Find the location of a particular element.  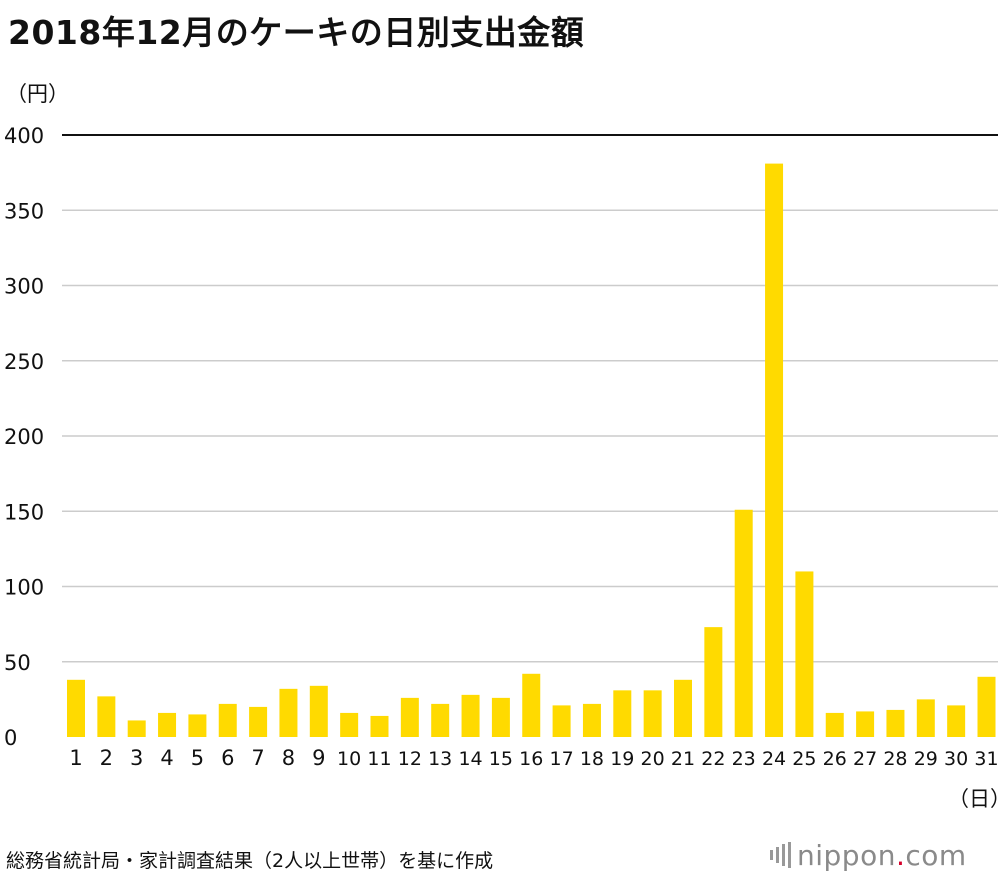

chart-title: 2018年12月のケーキの日別支出金額 is located at coordinates (296, 32).